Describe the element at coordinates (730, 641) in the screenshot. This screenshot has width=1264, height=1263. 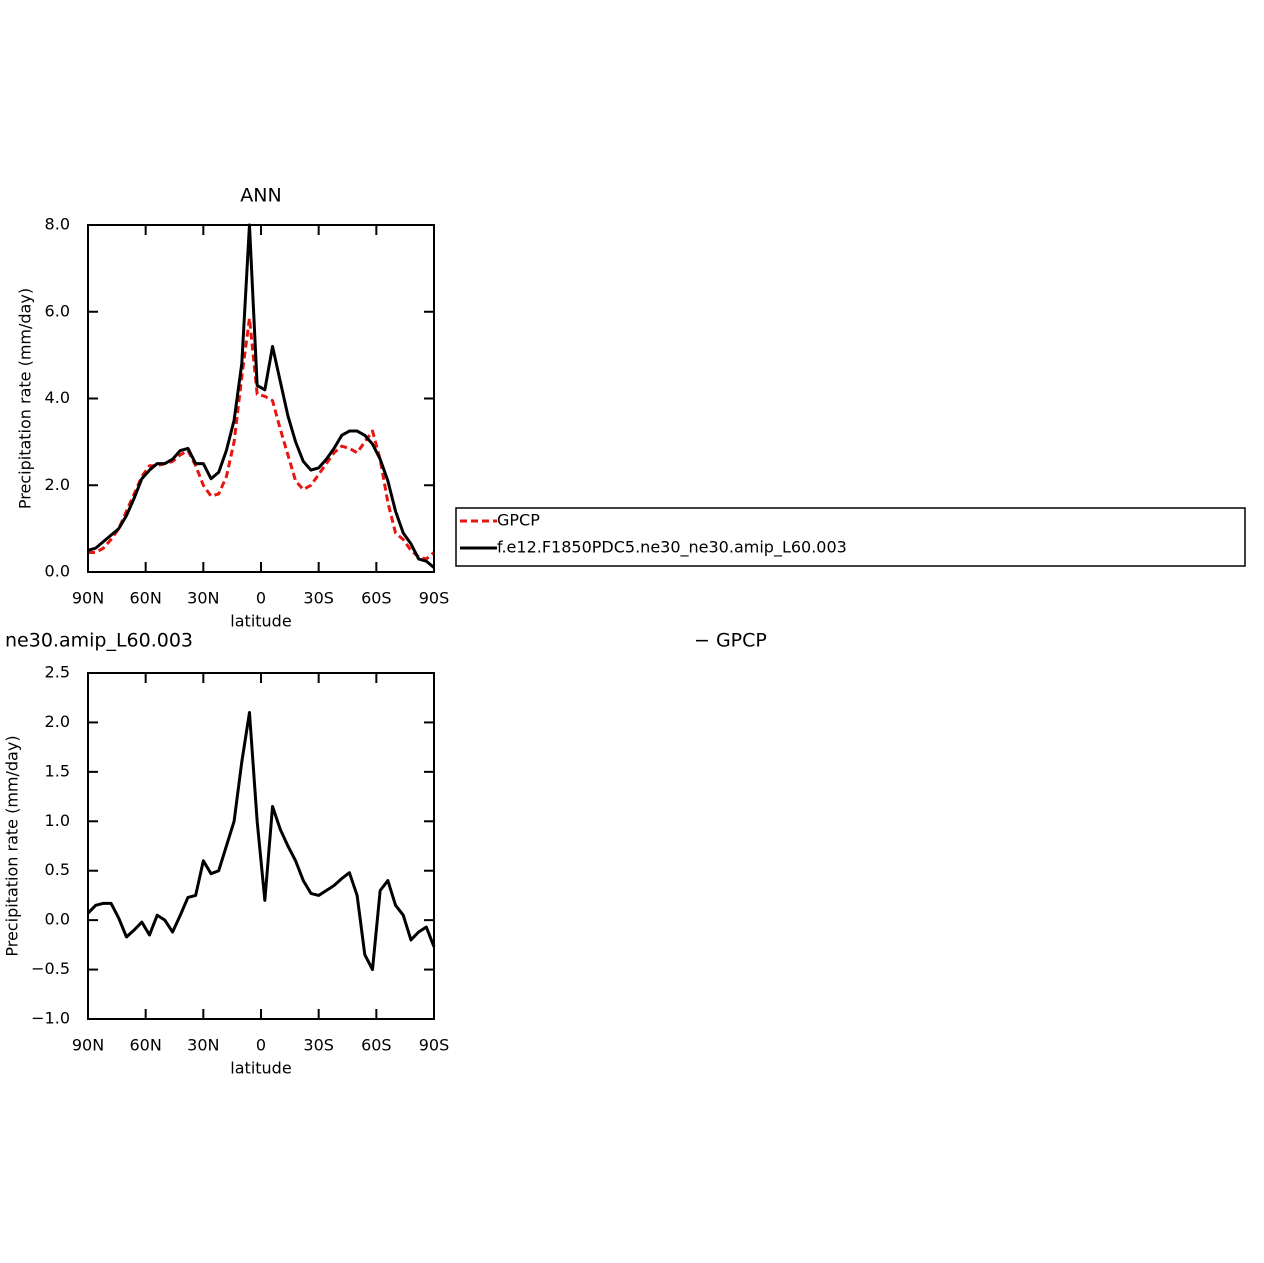
I see `right-title: − GPCP` at that location.